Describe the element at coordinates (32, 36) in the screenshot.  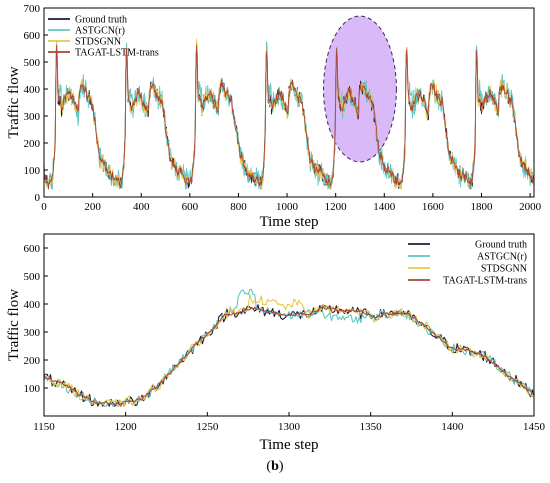
I see `y-tick-label: 600` at that location.